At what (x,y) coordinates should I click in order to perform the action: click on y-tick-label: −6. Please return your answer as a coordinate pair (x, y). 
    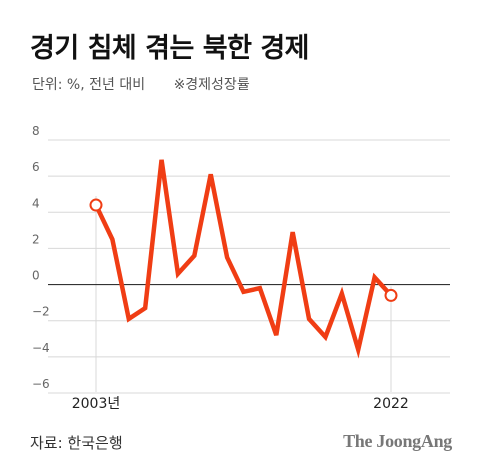
    Looking at the image, I should click on (41, 384).